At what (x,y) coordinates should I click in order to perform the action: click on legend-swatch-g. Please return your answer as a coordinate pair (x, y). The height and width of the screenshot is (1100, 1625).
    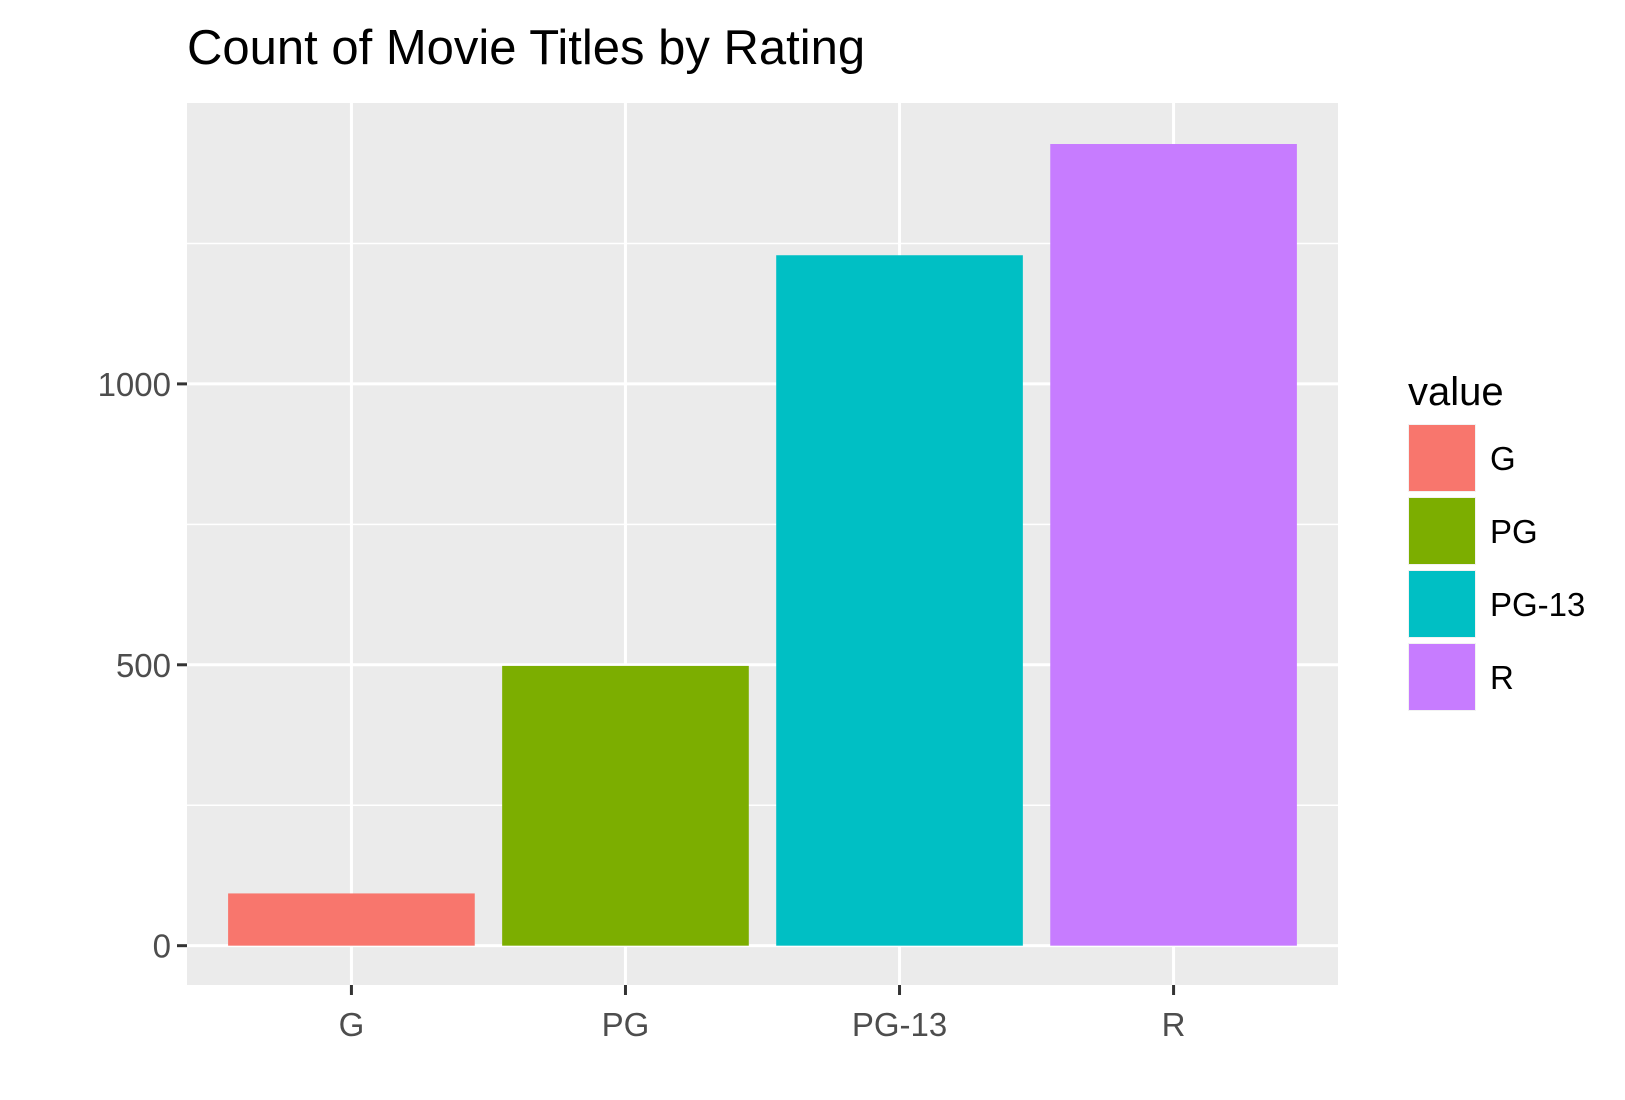
    Looking at the image, I should click on (1442, 458).